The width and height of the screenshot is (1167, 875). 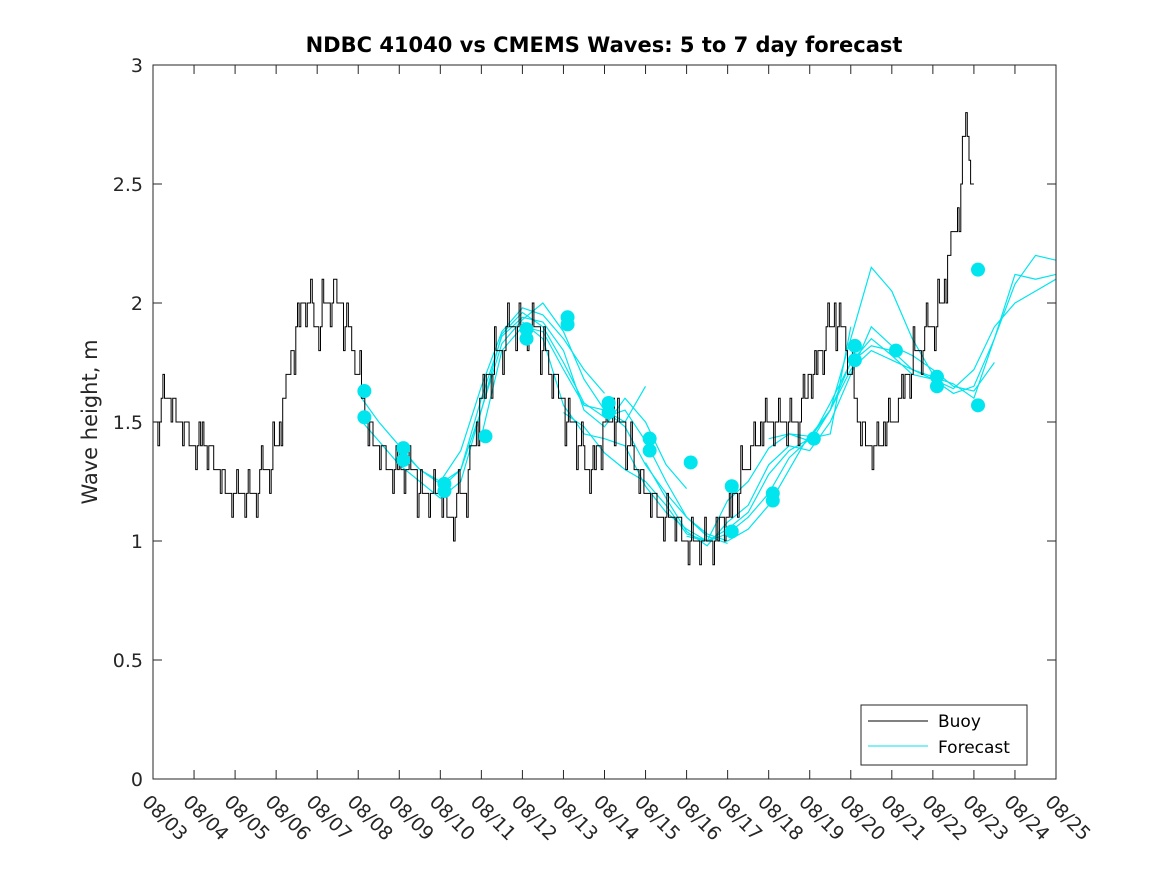 I want to click on y-tick-label: 1.5, so click(x=128, y=423).